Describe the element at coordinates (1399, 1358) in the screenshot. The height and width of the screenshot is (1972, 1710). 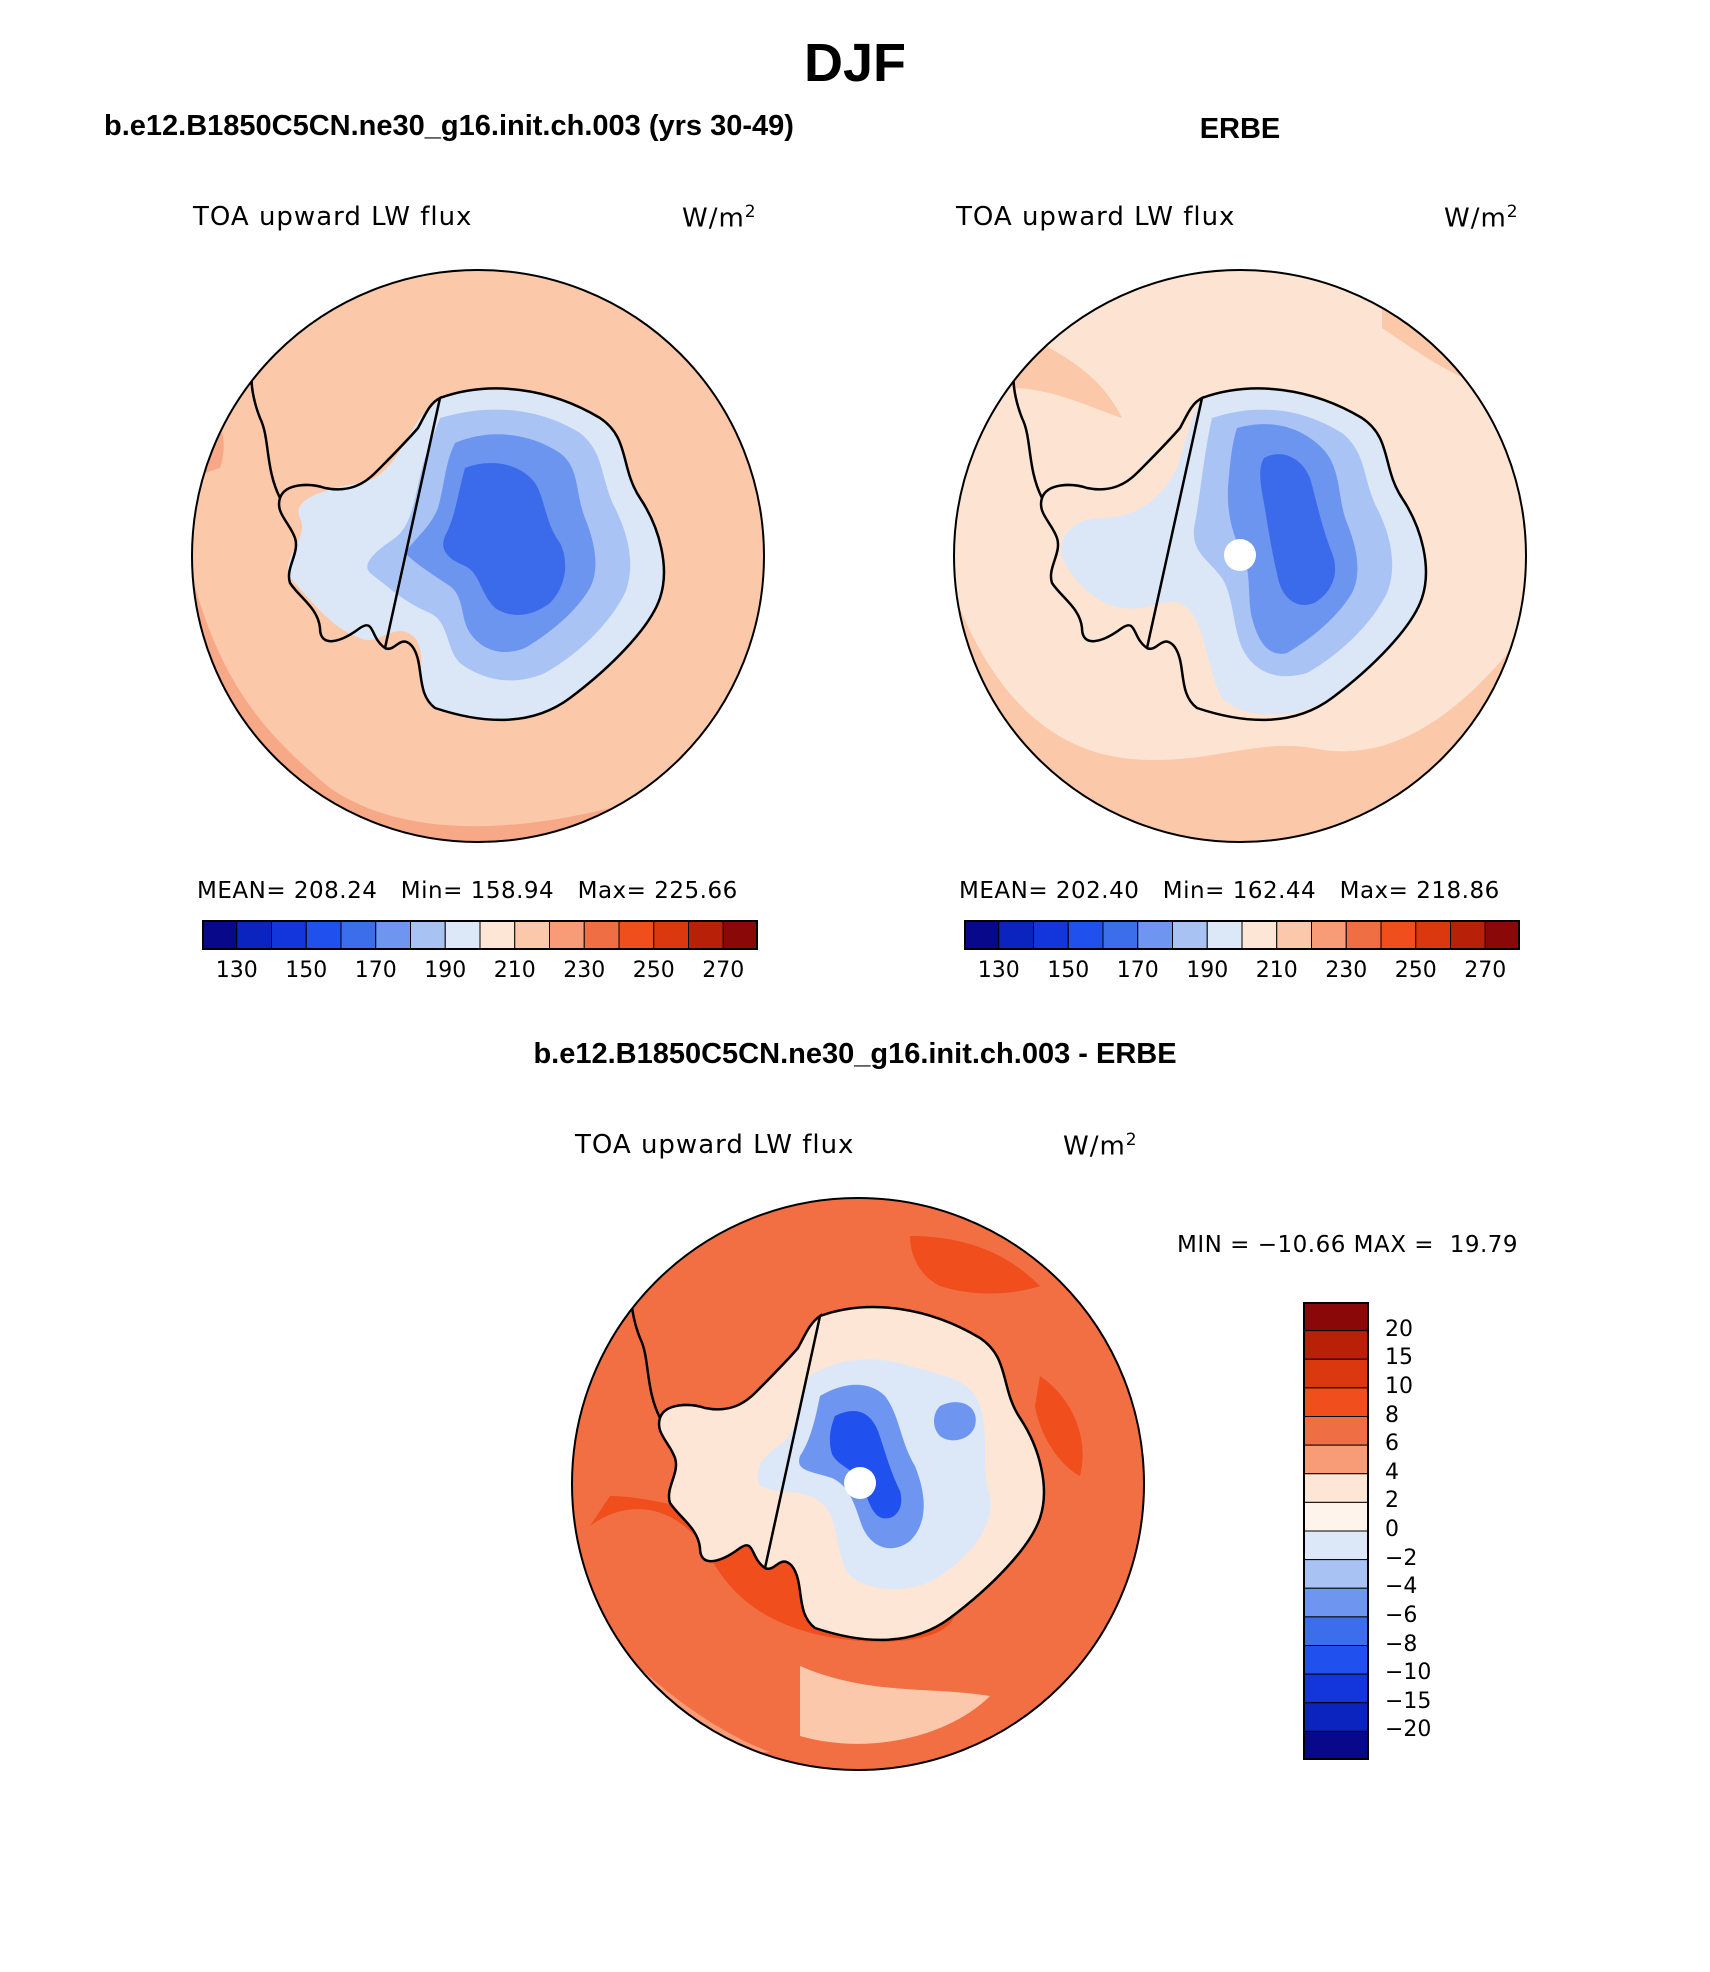
I see `colorbar-tick-label: 15` at that location.